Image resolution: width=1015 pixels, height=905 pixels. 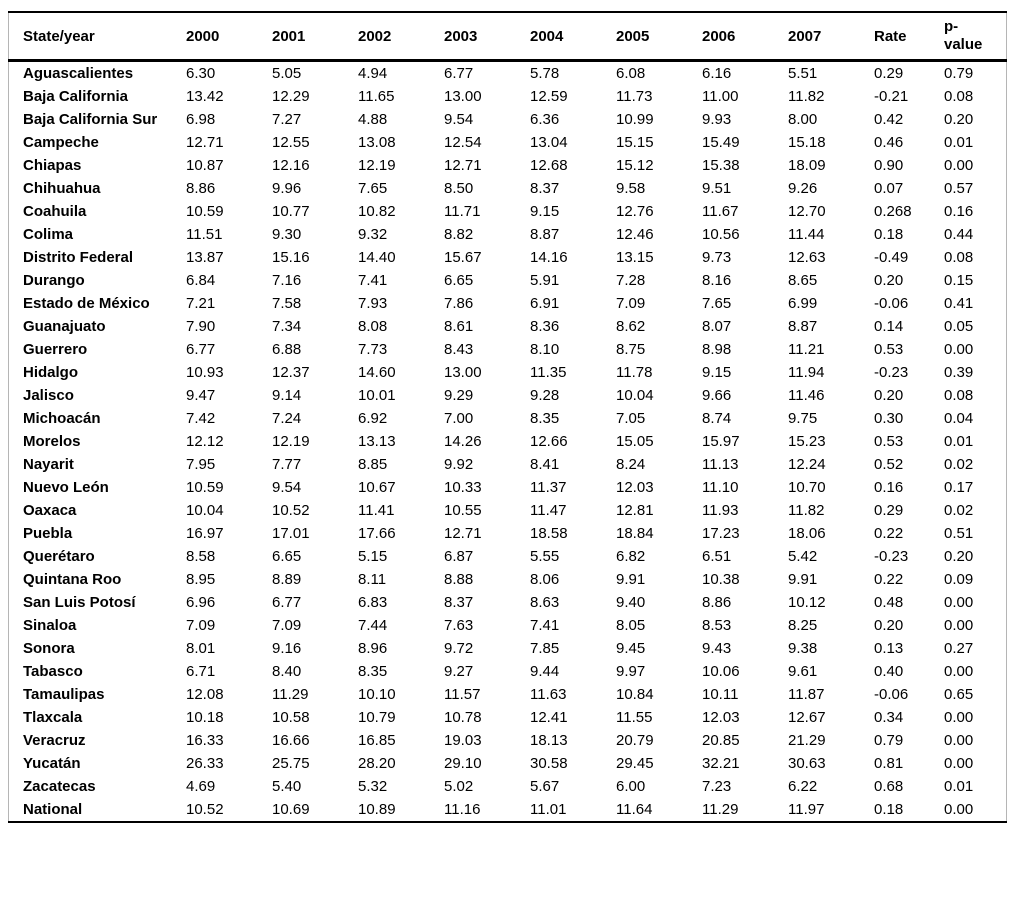 I want to click on value-cell: 11.65, so click(x=376, y=96).